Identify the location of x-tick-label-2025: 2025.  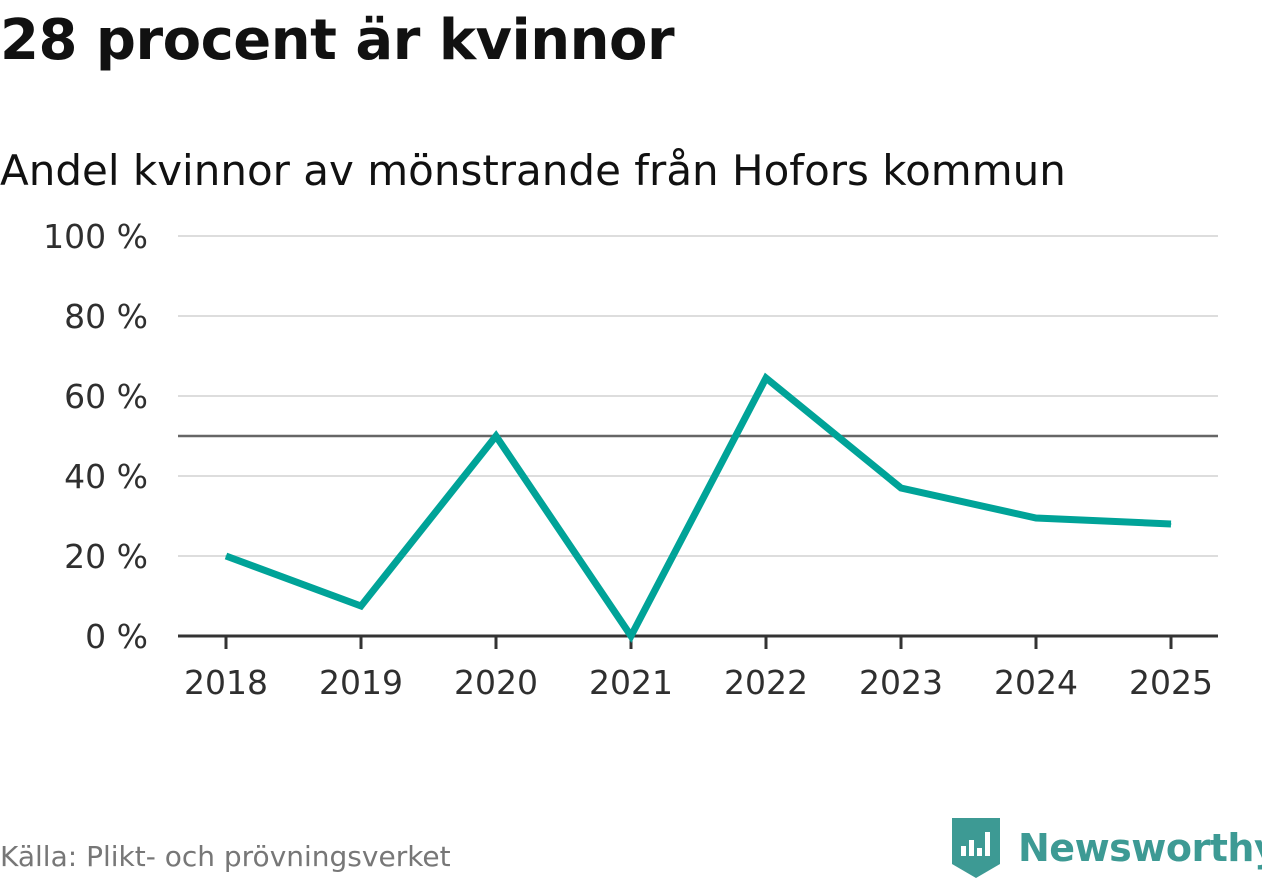
(1171, 682).